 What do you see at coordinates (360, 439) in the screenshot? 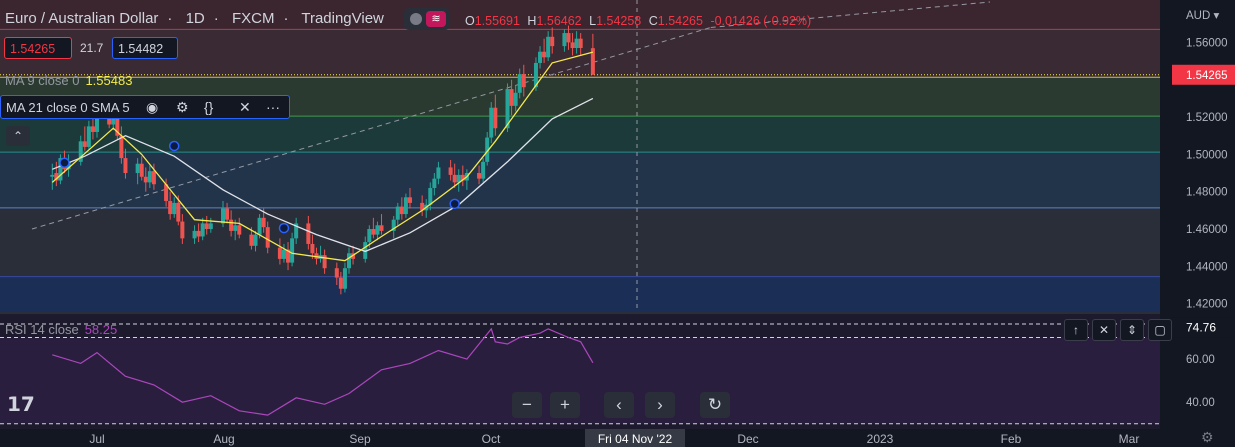
I see `time-tick-label: Sep` at bounding box center [360, 439].